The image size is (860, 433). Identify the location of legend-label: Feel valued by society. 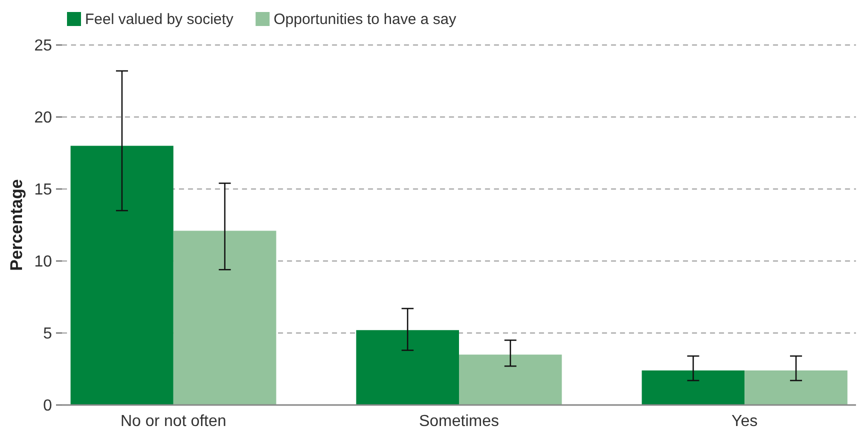
(159, 19).